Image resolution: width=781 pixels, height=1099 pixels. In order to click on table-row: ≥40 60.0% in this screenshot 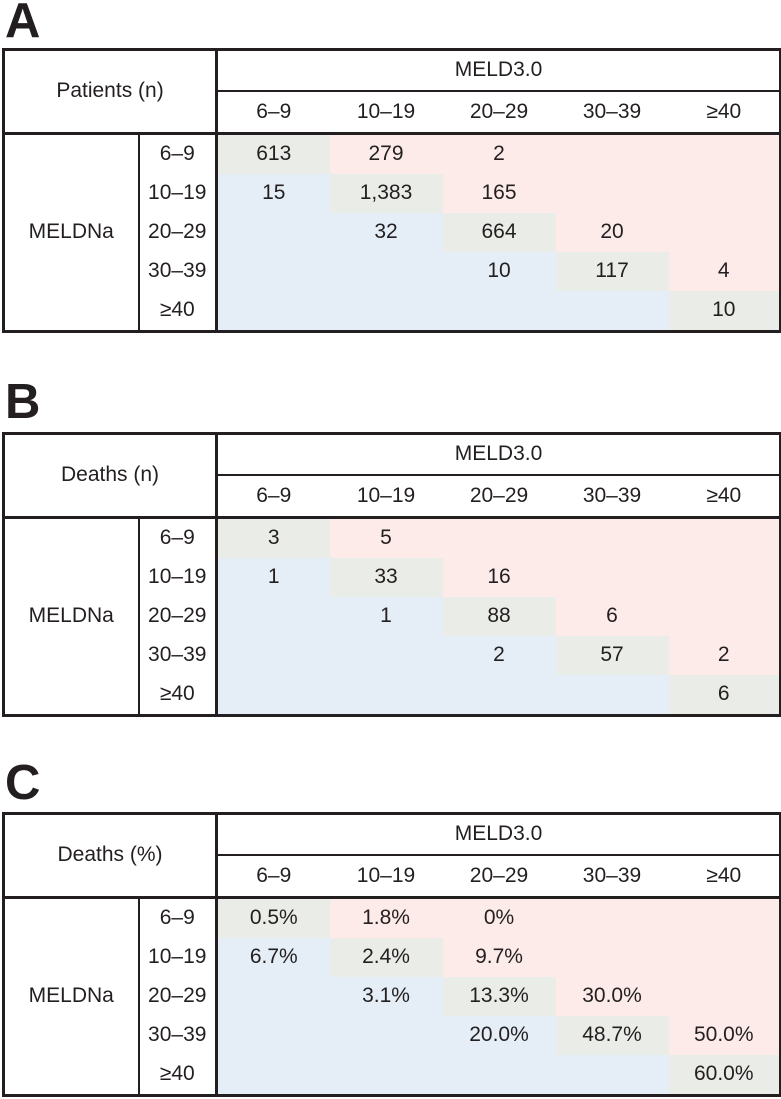, I will do `click(392, 1075)`.